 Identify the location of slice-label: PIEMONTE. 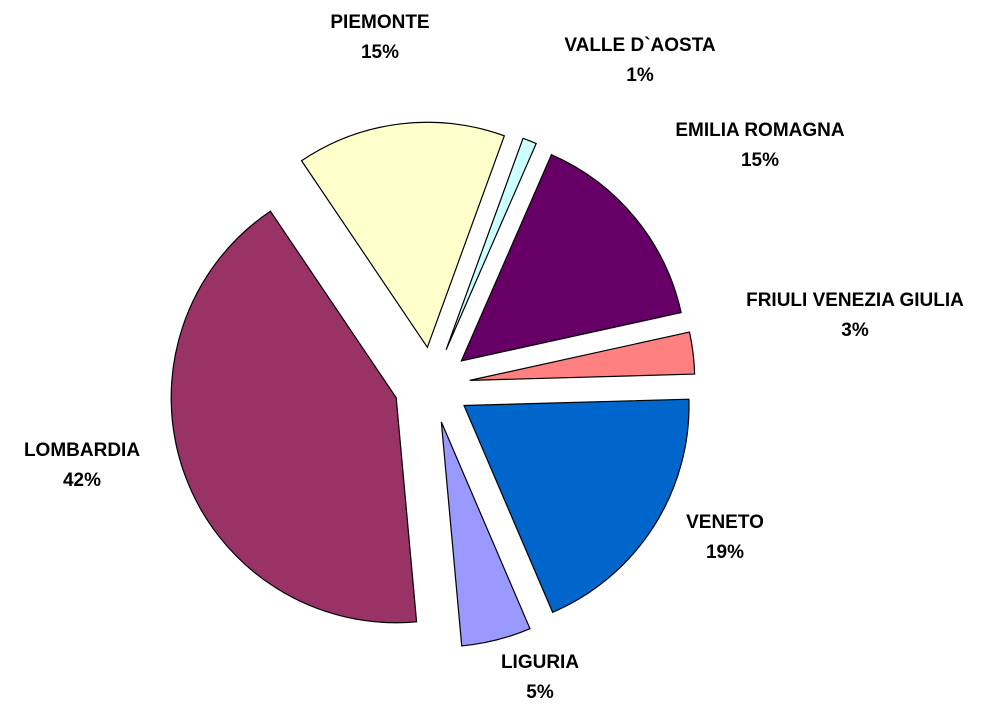
(379, 22).